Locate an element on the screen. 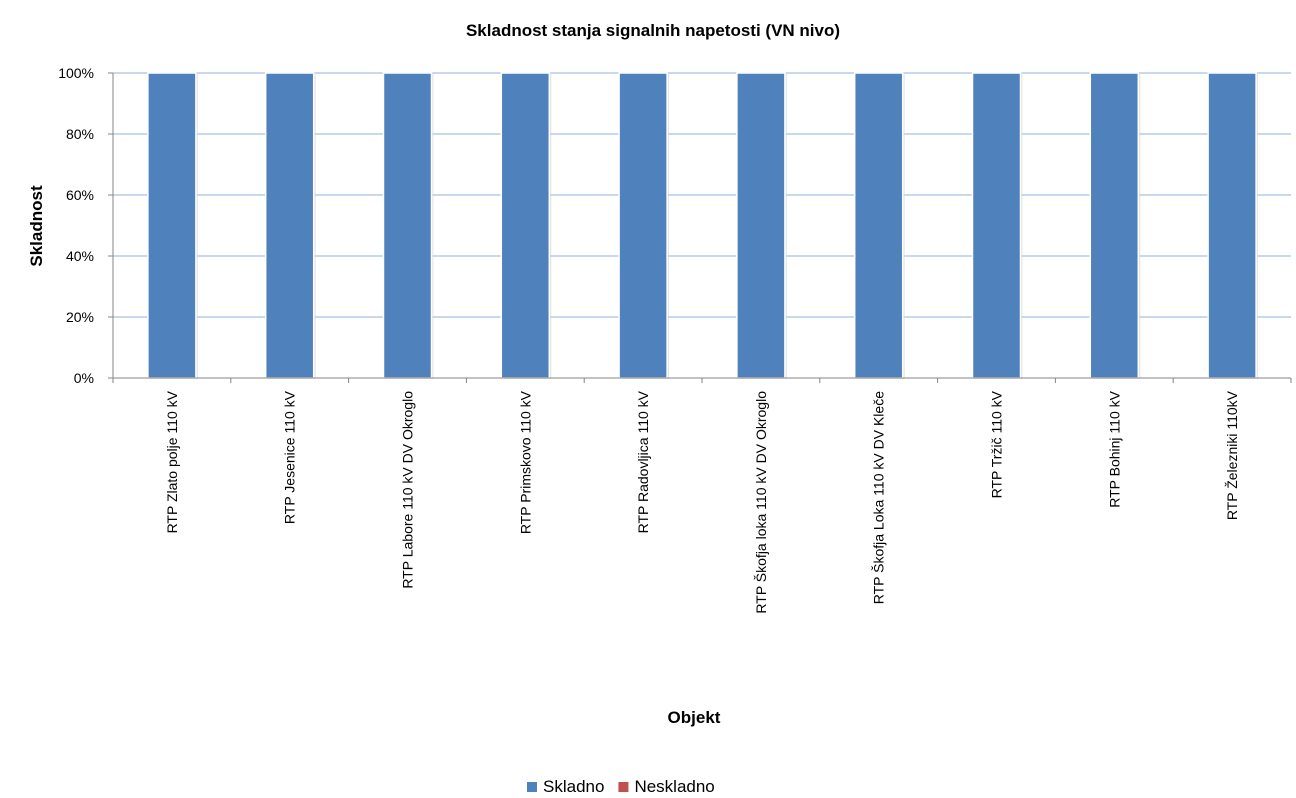  x-tick-label: RTP Škofja Loka 110 kV DV Kleče is located at coordinates (879, 497).